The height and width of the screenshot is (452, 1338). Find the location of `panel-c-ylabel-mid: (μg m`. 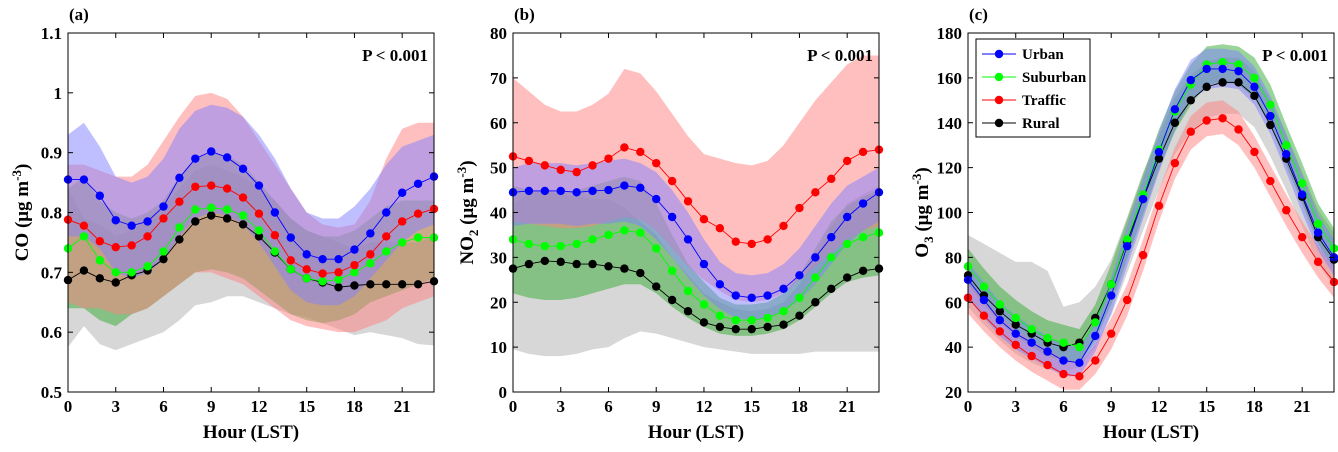

panel-c-ylabel-mid: (μg m is located at coordinates (922, 210).